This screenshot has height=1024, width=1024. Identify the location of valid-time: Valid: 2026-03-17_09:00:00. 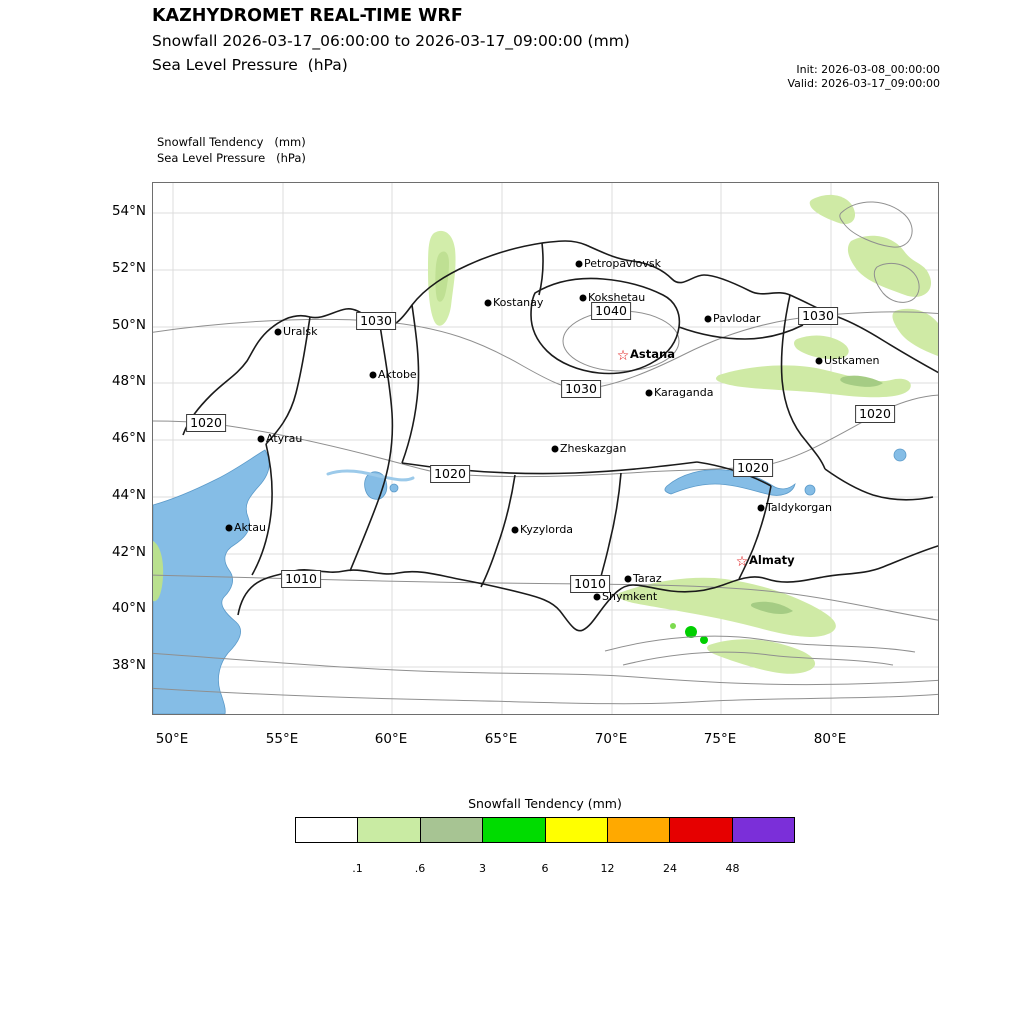
(863, 83).